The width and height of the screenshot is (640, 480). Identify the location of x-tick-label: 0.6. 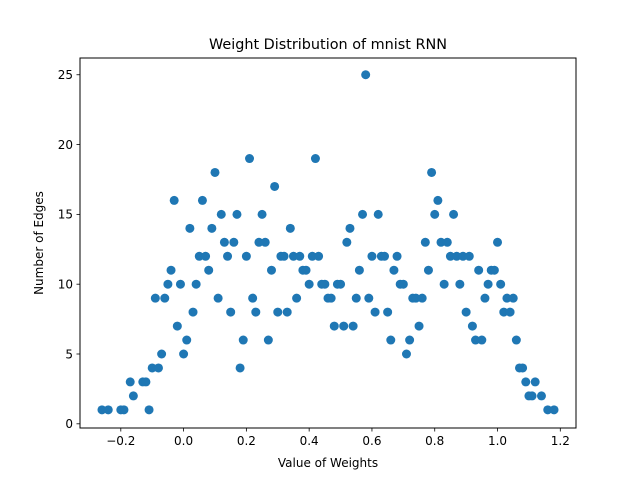
(371, 441).